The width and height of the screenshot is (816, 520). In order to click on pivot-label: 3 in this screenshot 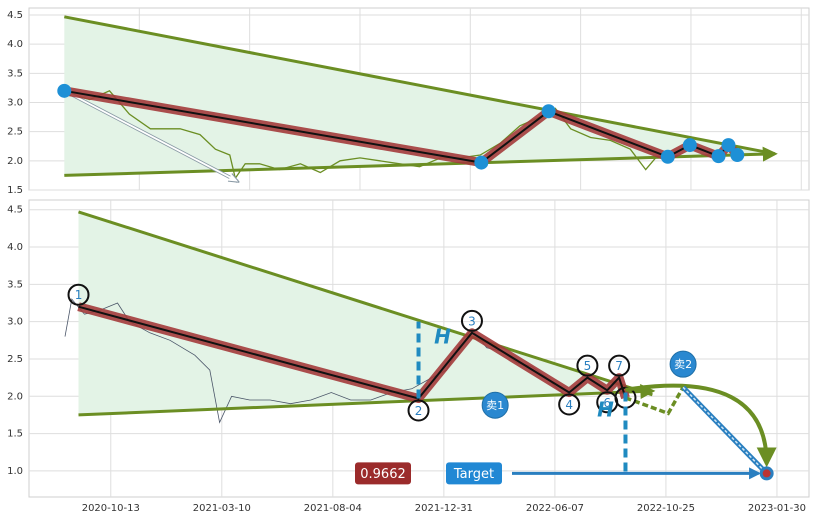, I will do `click(472, 321)`.